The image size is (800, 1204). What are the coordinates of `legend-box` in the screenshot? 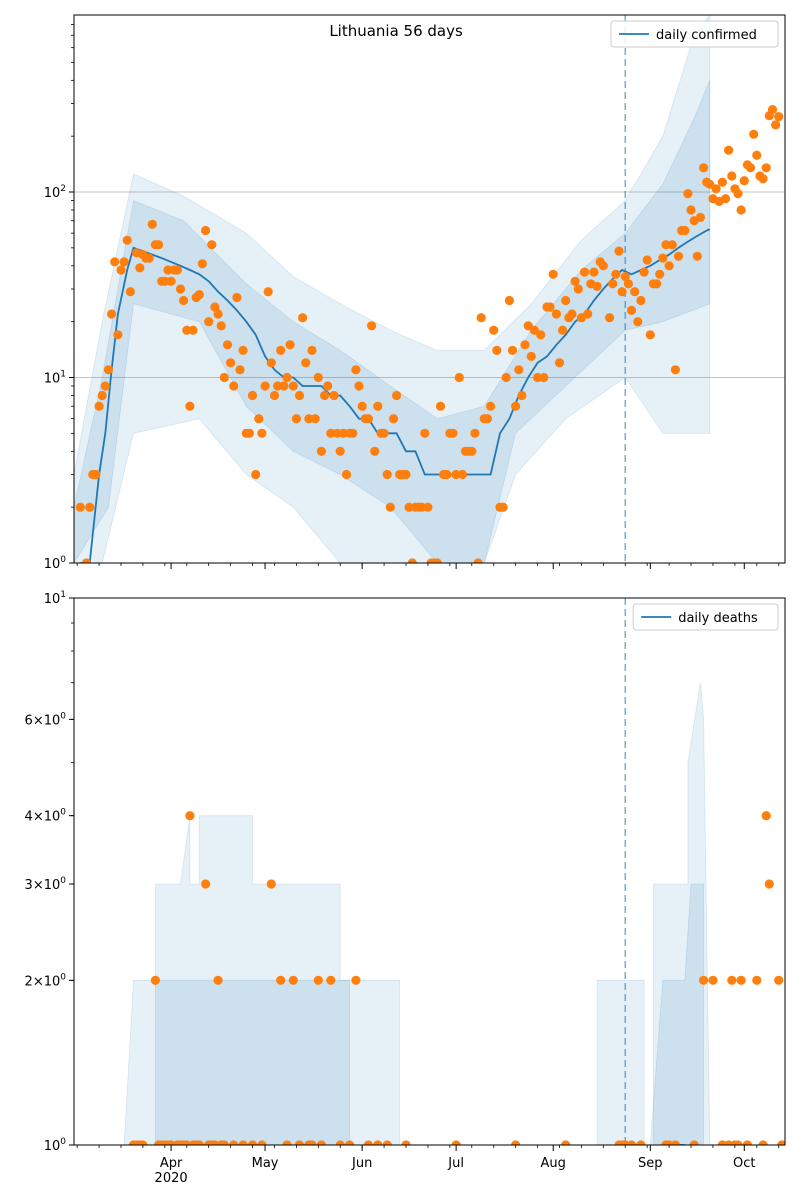 It's located at (705, 617).